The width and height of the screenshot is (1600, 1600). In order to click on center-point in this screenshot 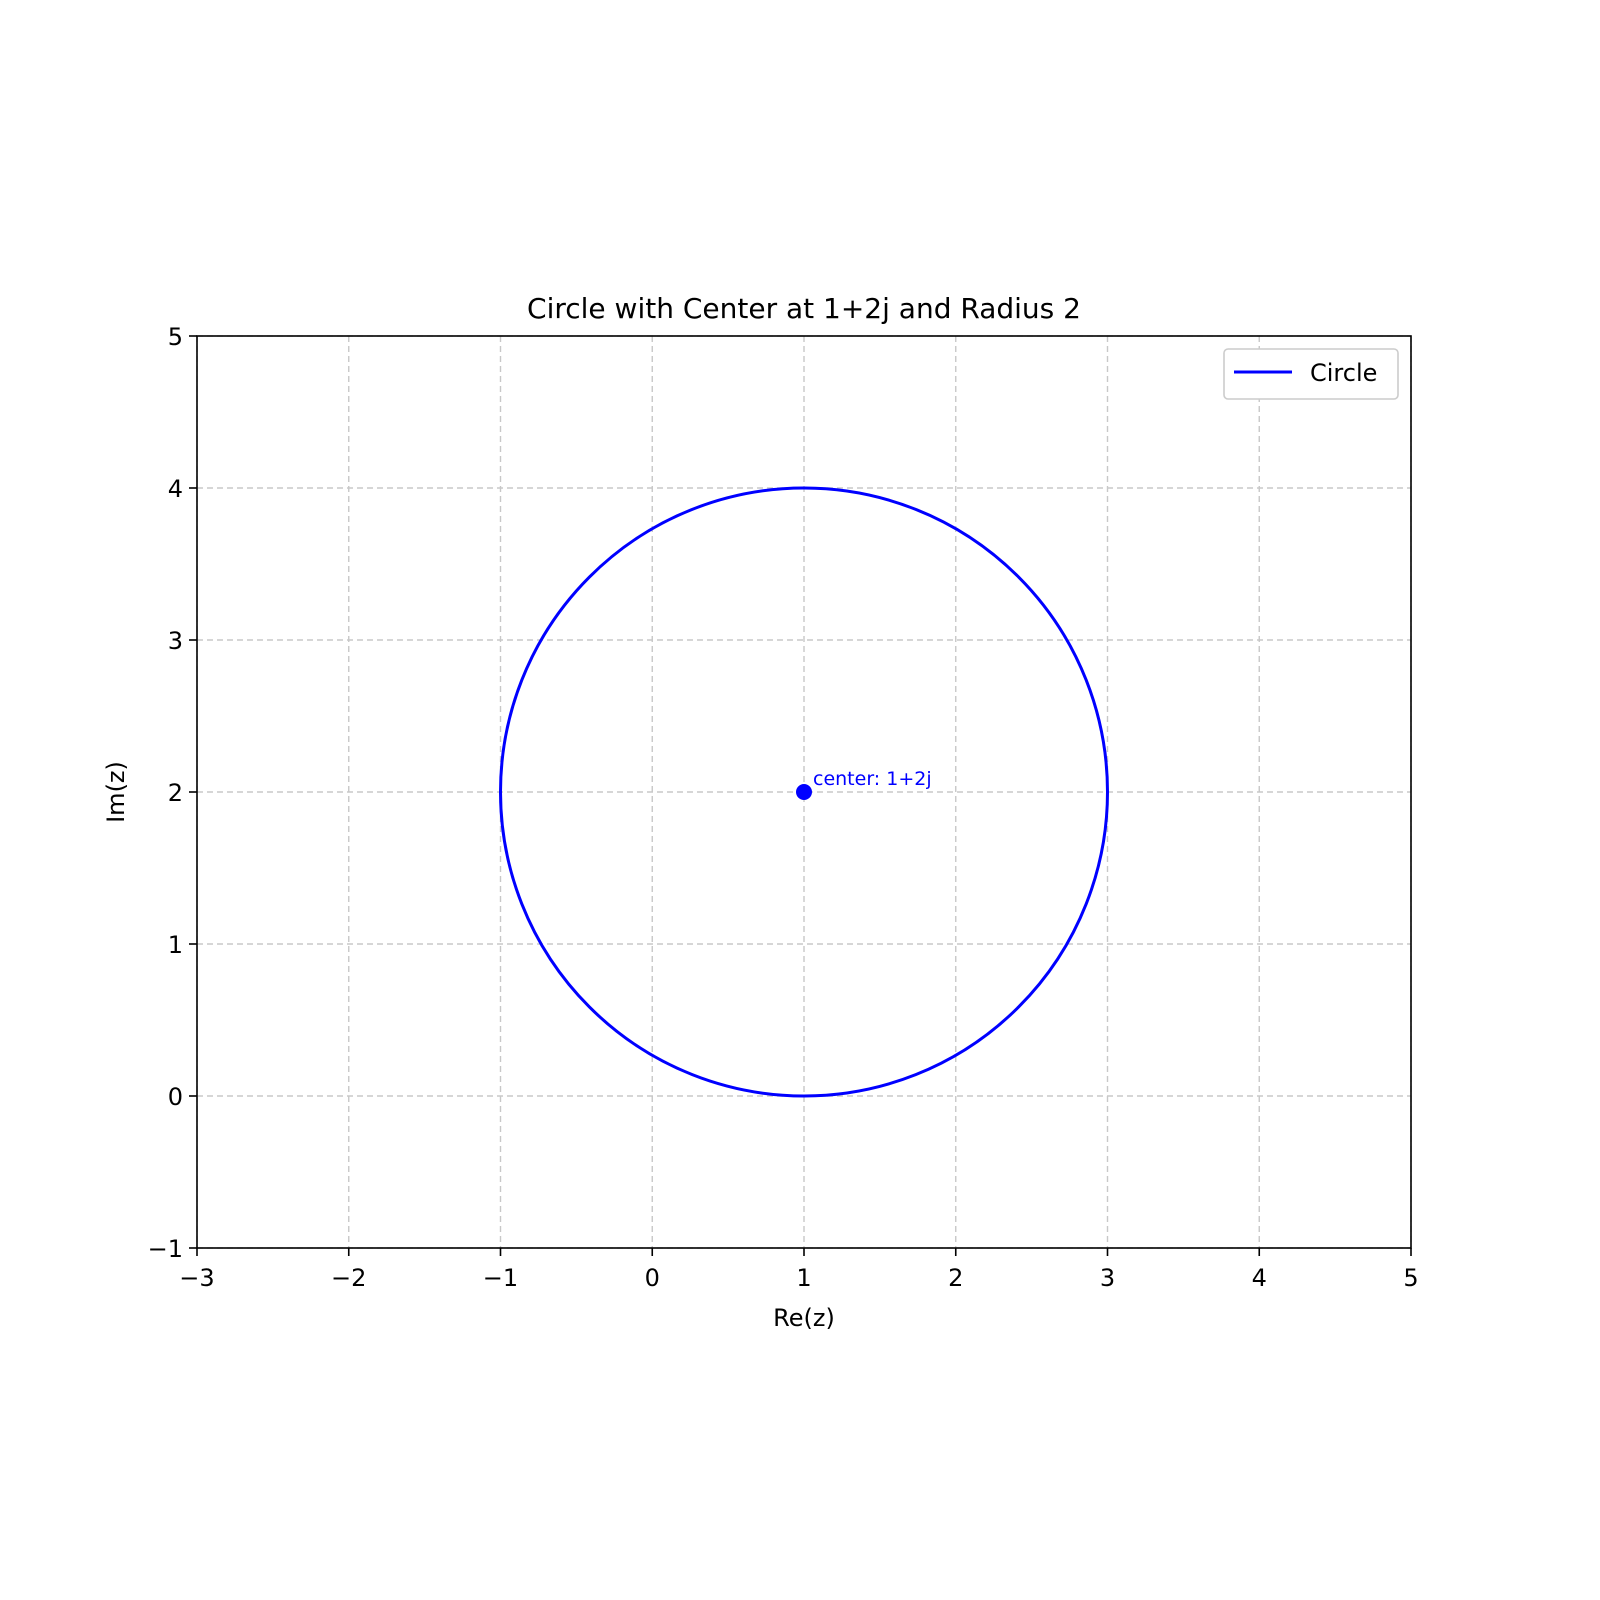, I will do `click(804, 792)`.